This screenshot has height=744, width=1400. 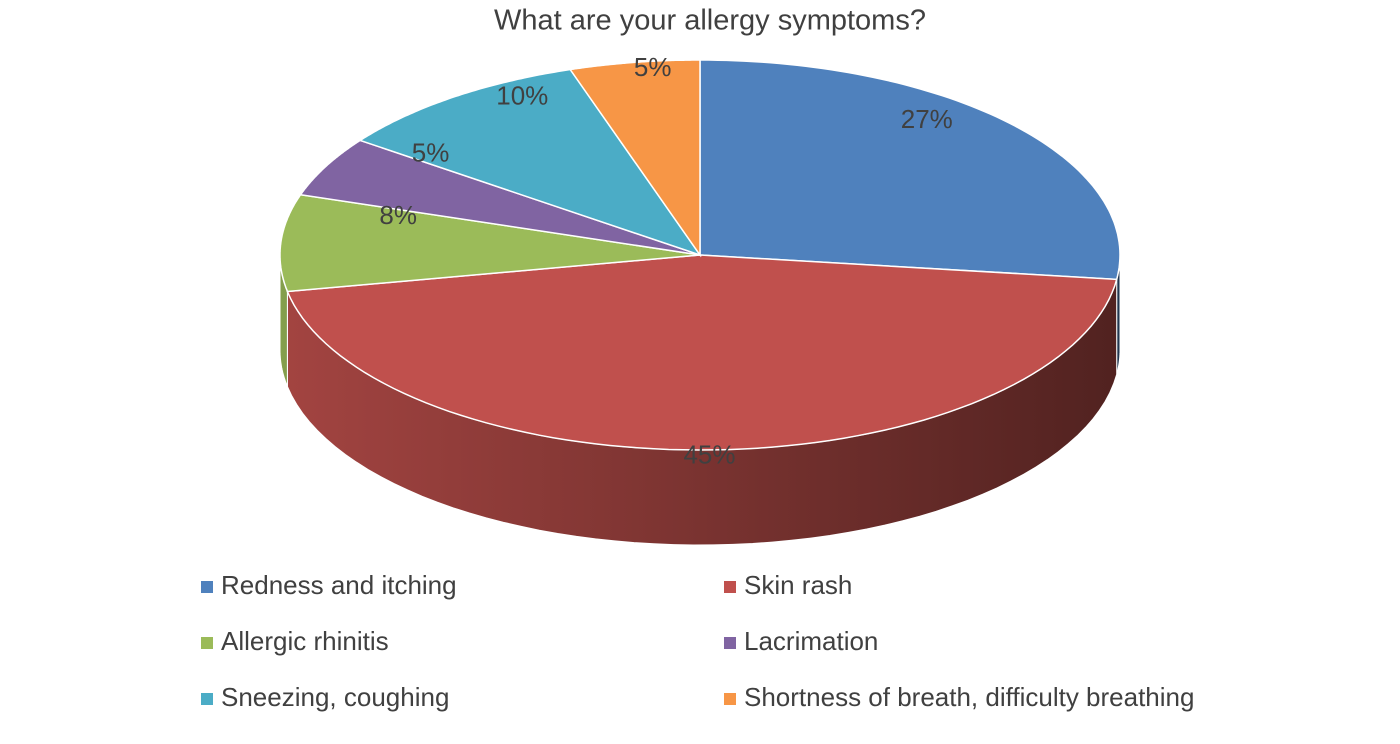 I want to click on legend-label: Lacrimation, so click(x=811, y=641).